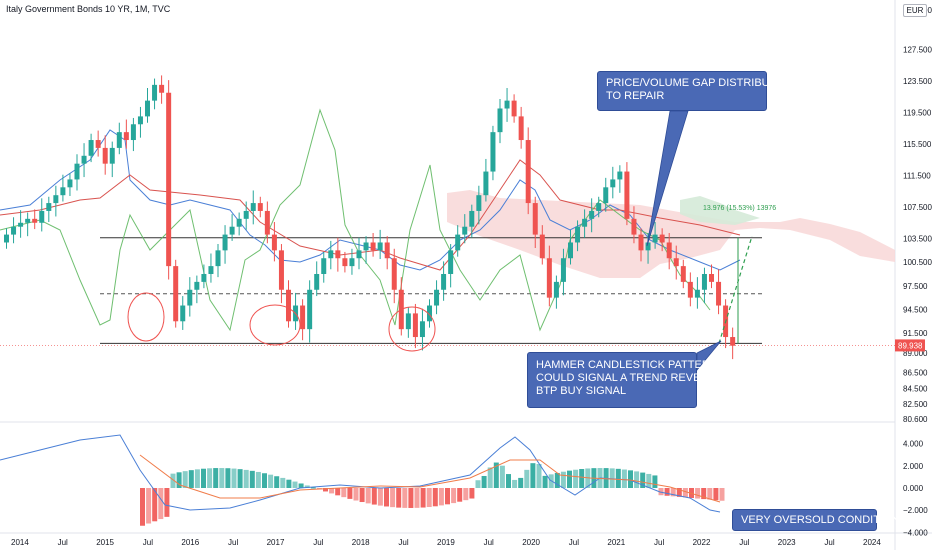  I want to click on macd-signal-line, so click(430, 478).